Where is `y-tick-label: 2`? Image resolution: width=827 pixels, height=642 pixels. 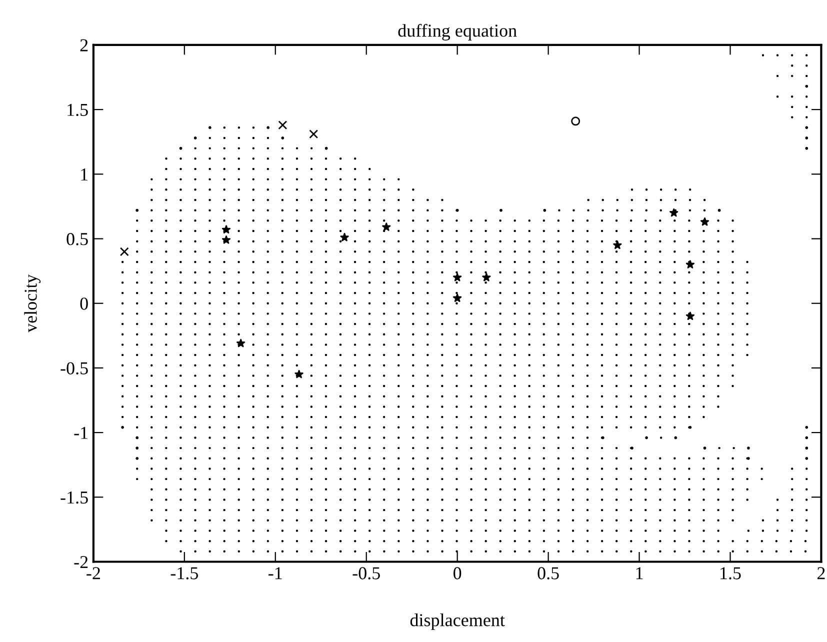 y-tick-label: 2 is located at coordinates (84, 45).